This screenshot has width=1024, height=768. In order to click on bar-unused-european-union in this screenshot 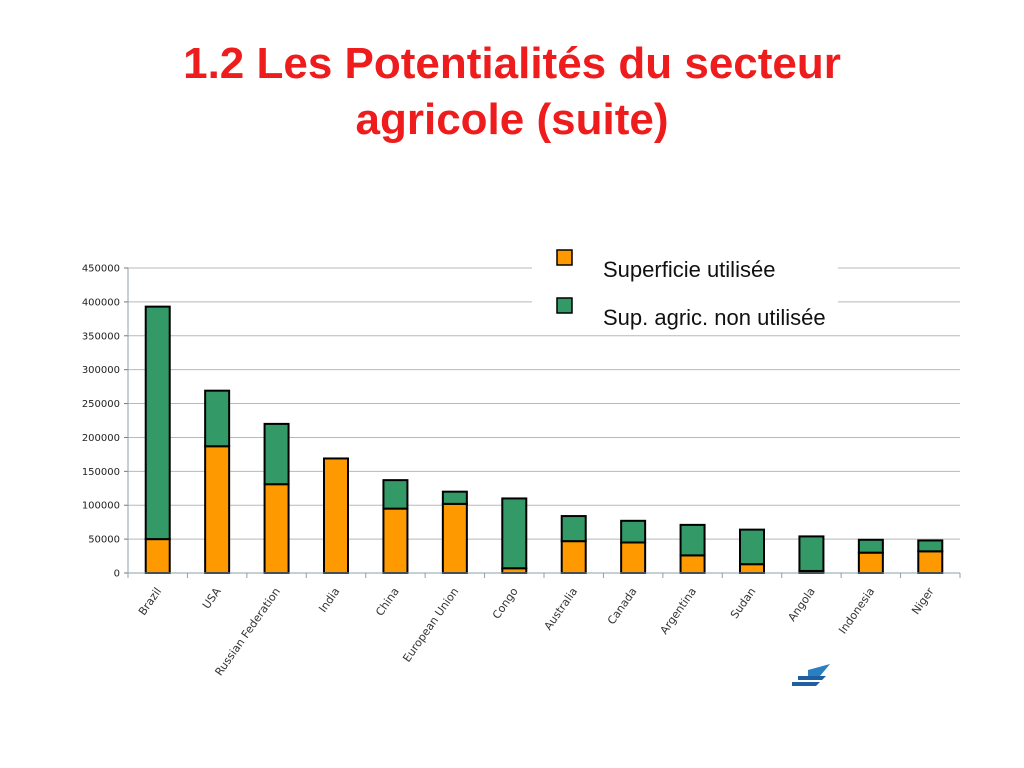, I will do `click(454, 497)`.